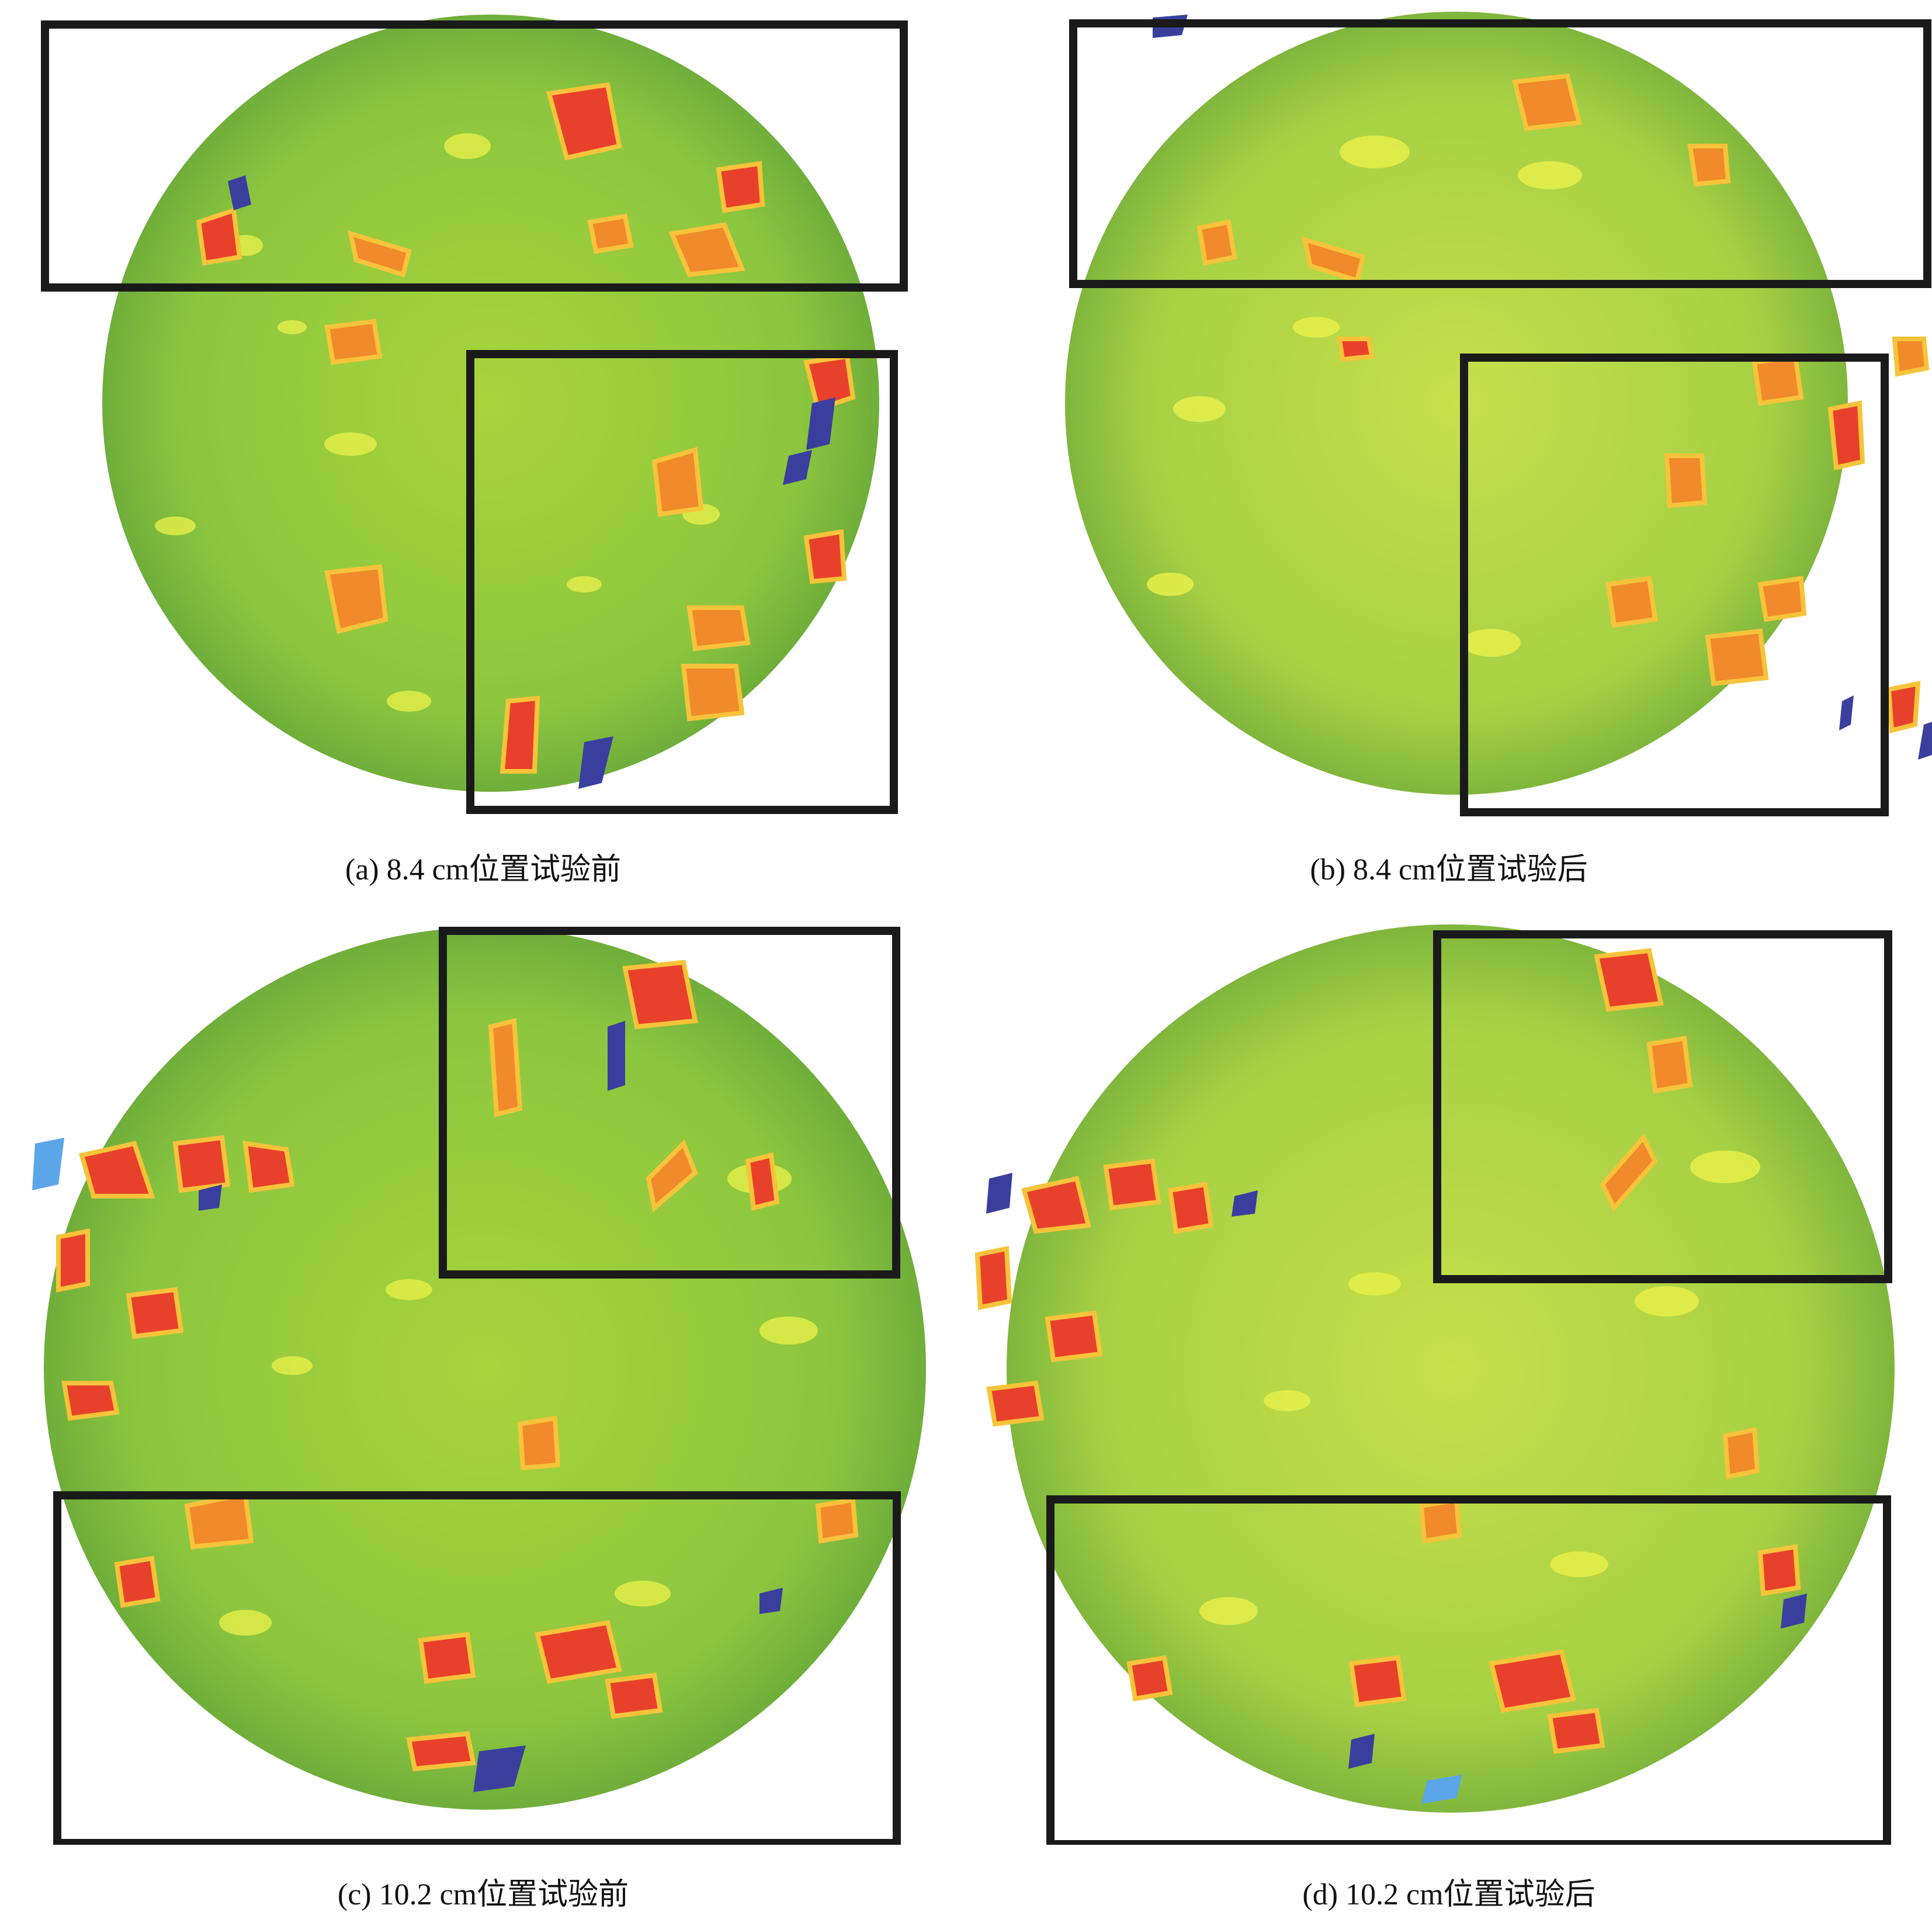  Describe the element at coordinates (483, 1894) in the screenshot. I see `caption-c: (c) 10.2 cm位置试验前` at that location.